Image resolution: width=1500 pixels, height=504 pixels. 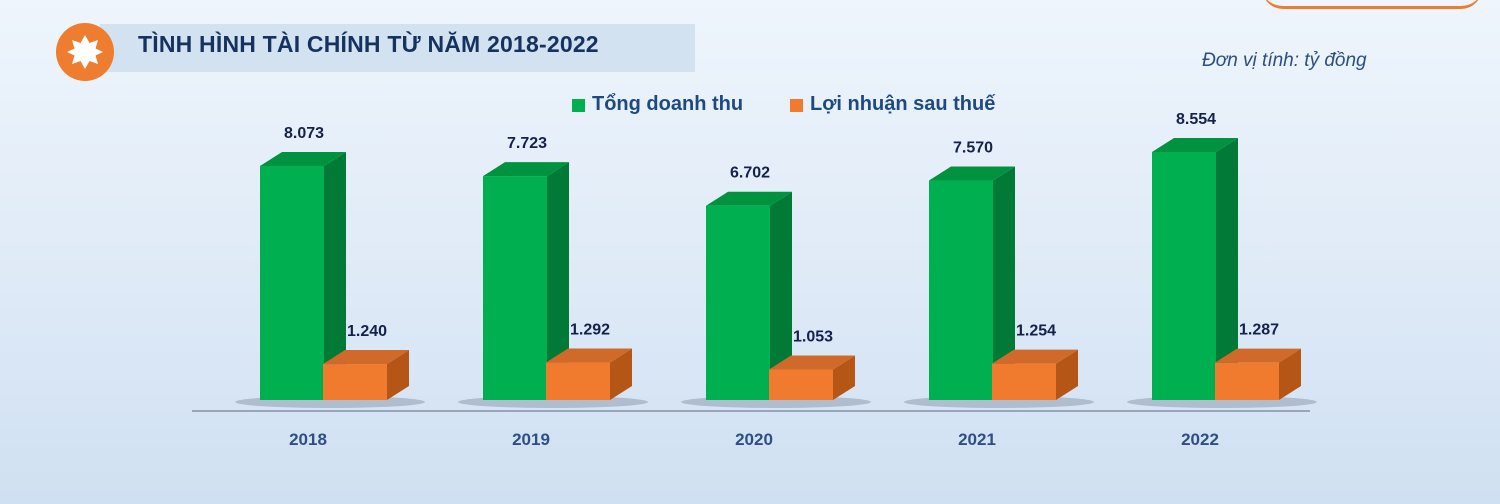 What do you see at coordinates (973, 148) in the screenshot?
I see `value-label-revenue-2021: 7.570` at bounding box center [973, 148].